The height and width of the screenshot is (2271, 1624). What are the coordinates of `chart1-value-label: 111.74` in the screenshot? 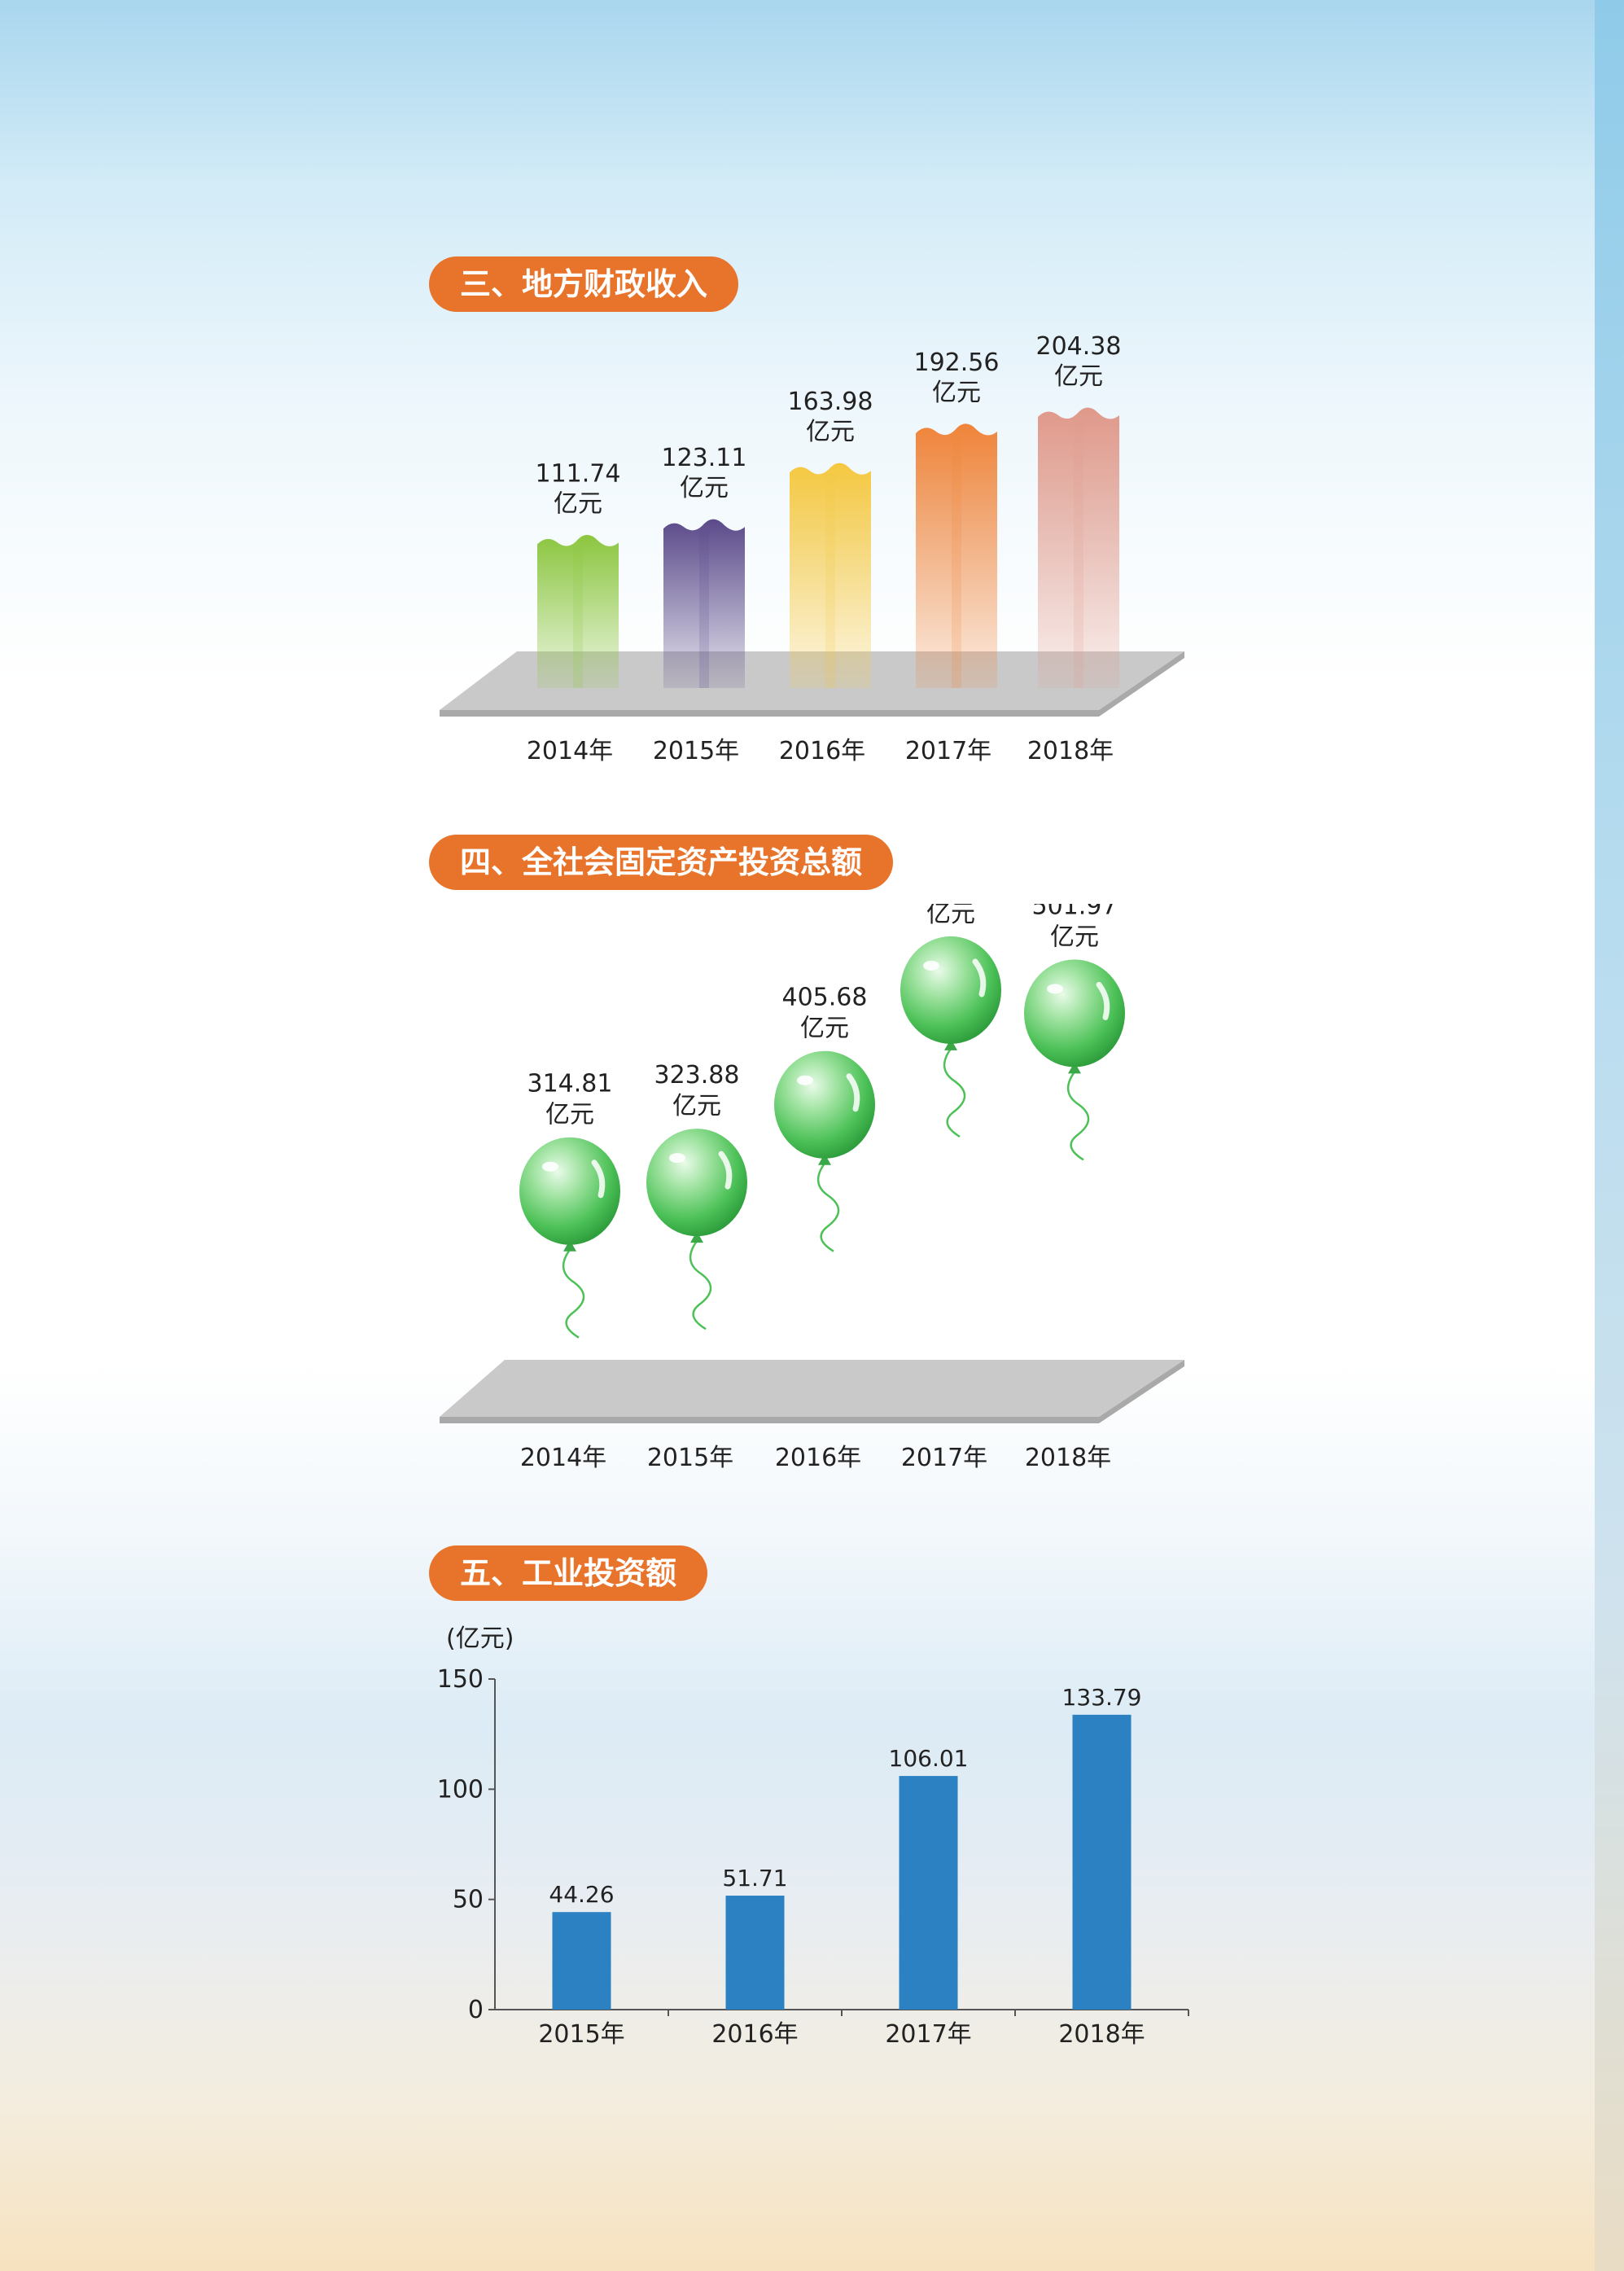 It's located at (578, 474).